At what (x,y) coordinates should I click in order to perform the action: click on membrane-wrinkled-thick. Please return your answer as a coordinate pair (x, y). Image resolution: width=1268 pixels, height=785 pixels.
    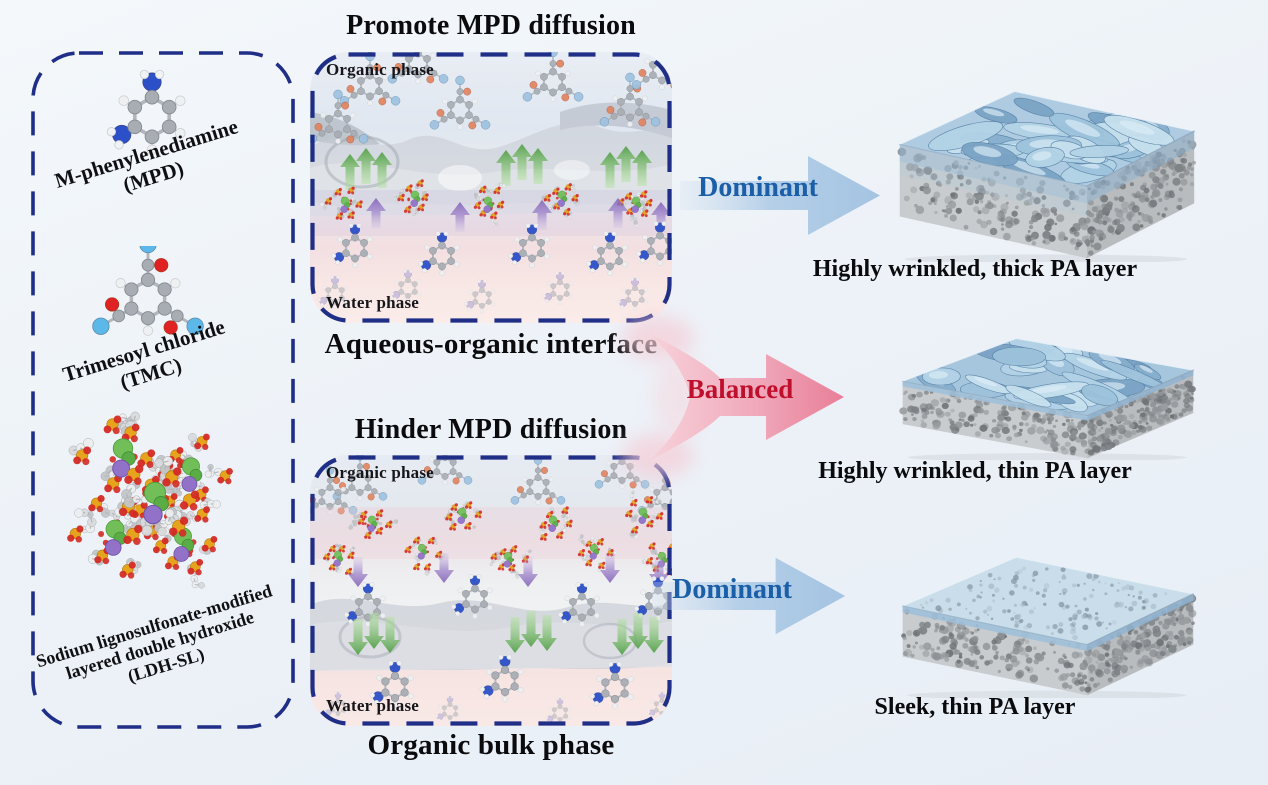
    Looking at the image, I should click on (1046, 171).